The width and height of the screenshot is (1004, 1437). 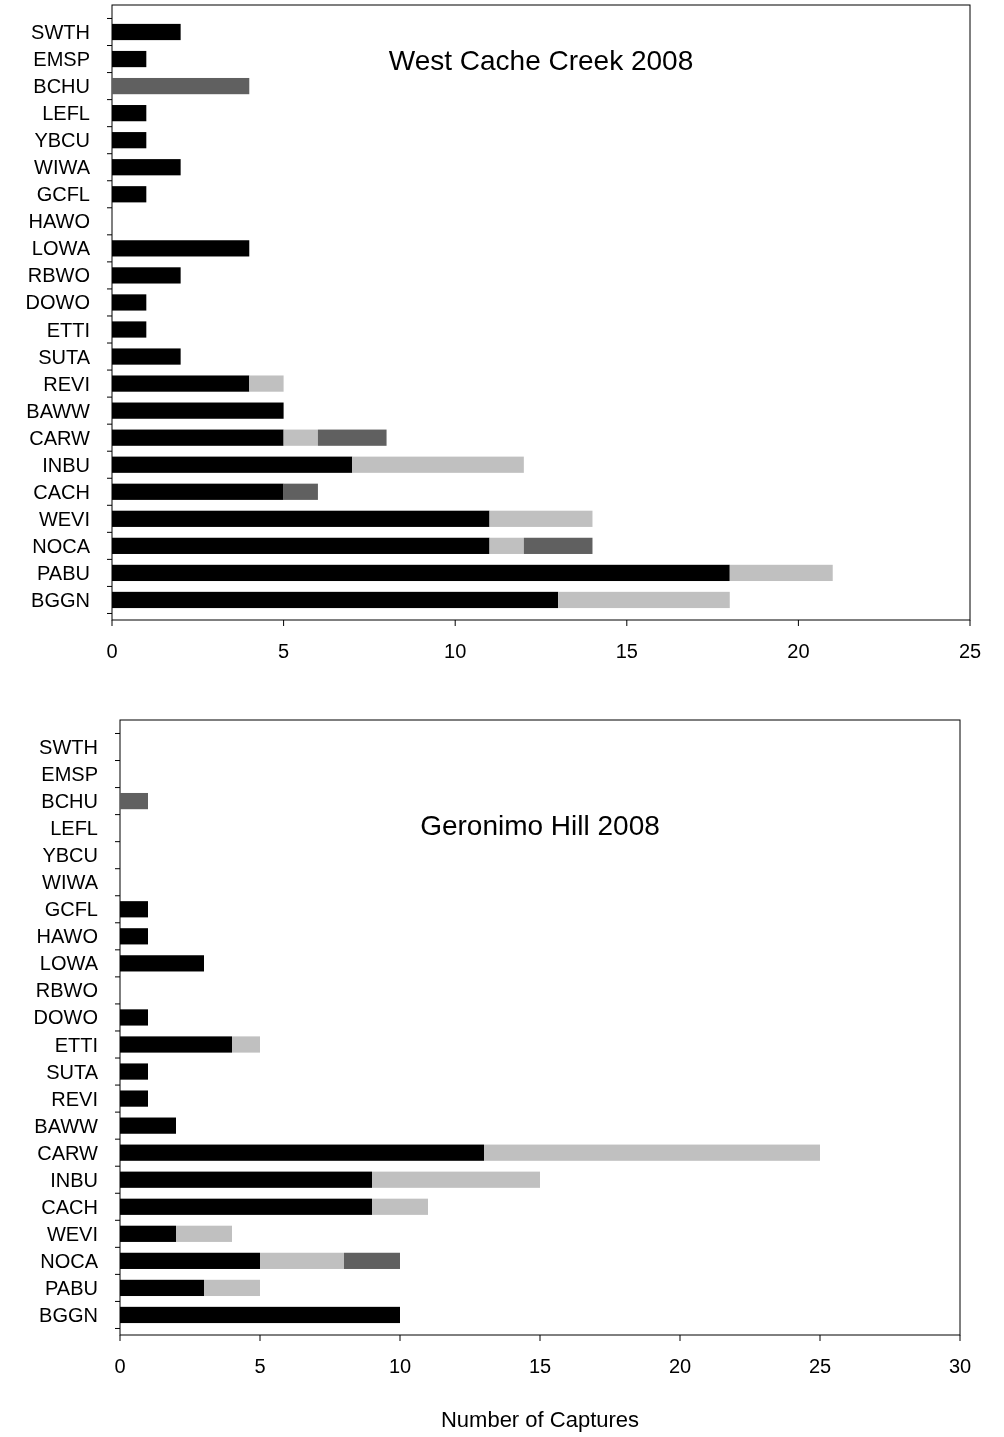 What do you see at coordinates (541, 60) in the screenshot?
I see `text: West Cache Creek 2008` at bounding box center [541, 60].